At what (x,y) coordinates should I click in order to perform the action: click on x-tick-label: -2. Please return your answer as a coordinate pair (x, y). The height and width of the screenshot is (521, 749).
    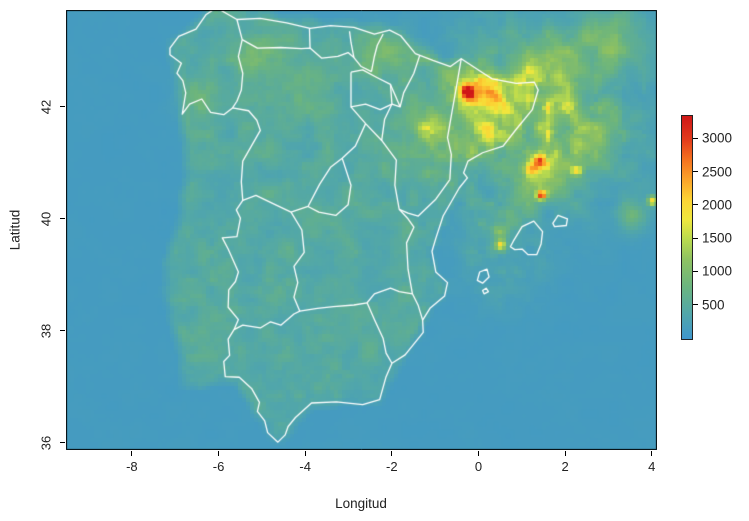
    Looking at the image, I should click on (392, 466).